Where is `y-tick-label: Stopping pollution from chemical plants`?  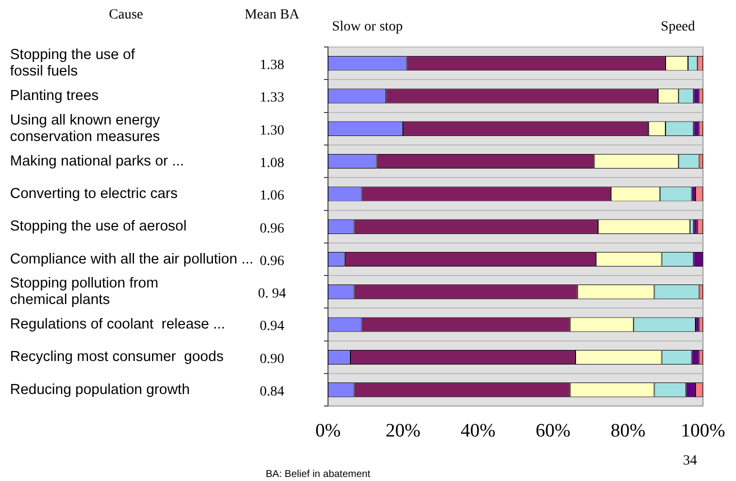 y-tick-label: Stopping pollution from chemical plants is located at coordinates (84, 292).